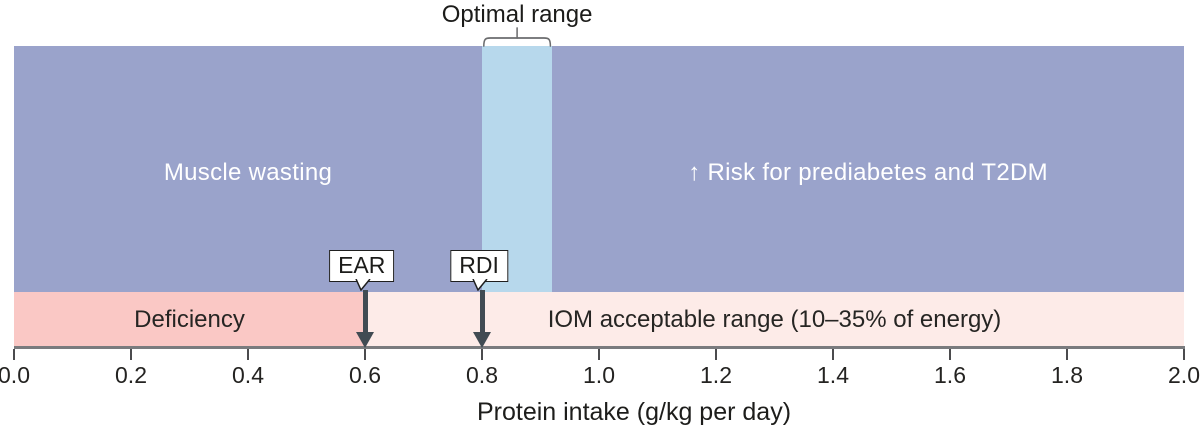 This screenshot has height=434, width=1200. I want to click on x-axis-line, so click(599, 347).